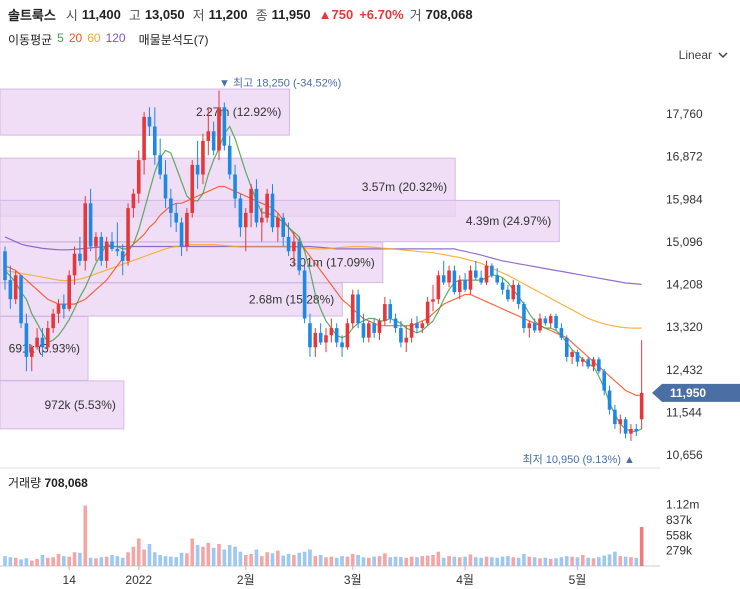 The width and height of the screenshot is (740, 589). I want to click on scale-dropdown: Linear, so click(703, 55).